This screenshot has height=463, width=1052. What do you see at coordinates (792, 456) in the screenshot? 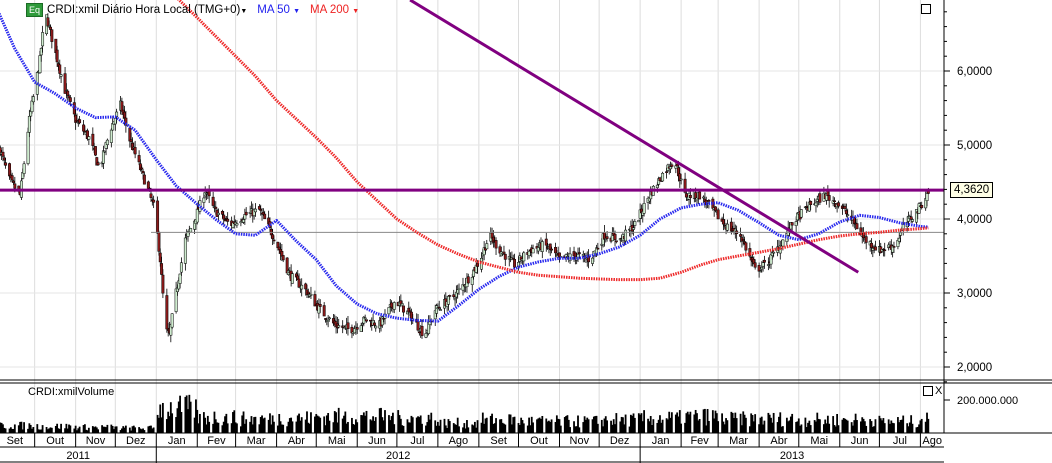
I see `year-label: 2013` at bounding box center [792, 456].